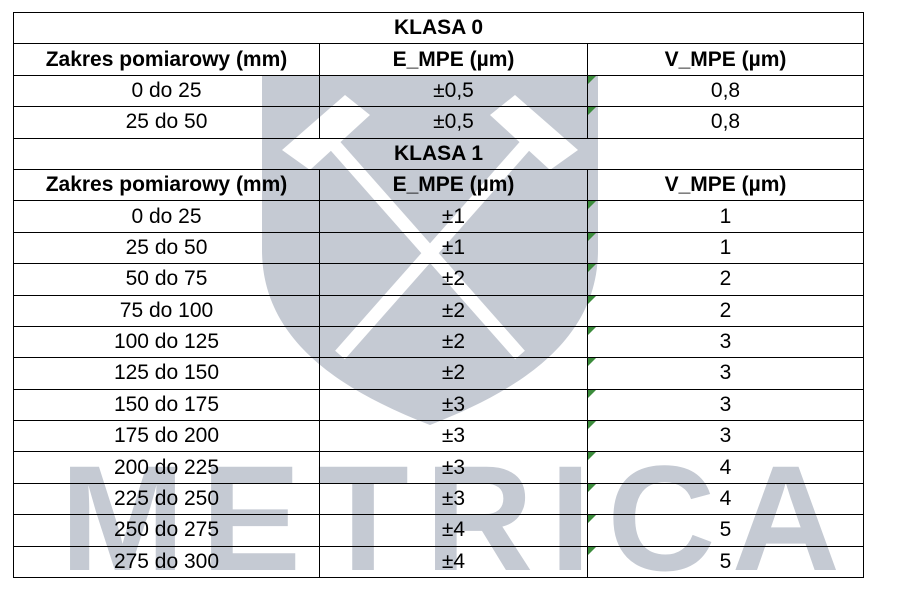 Image resolution: width=898 pixels, height=602 pixels. I want to click on range-cell: 175 do 200, so click(166, 436).